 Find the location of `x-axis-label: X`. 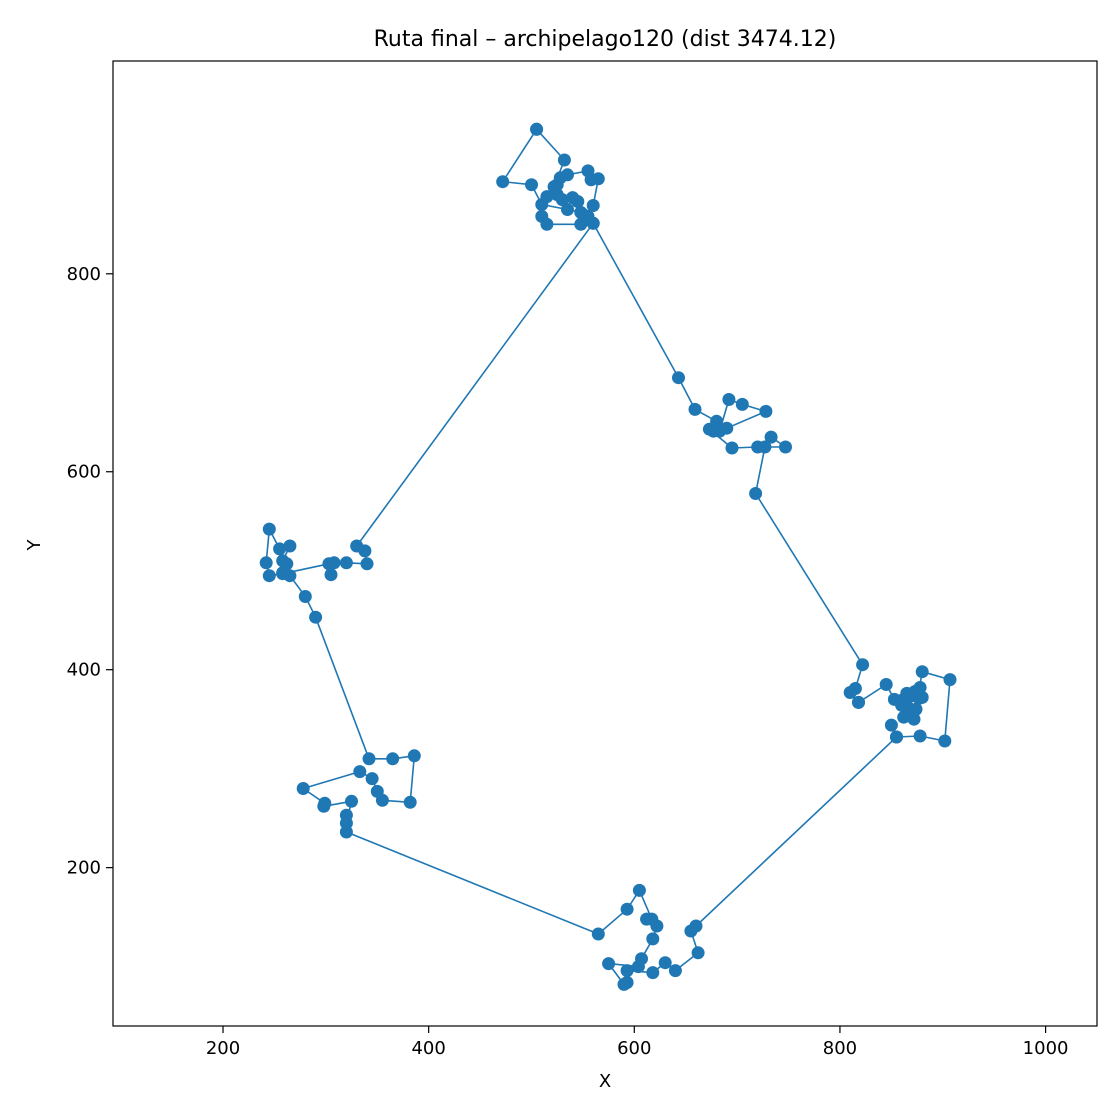

x-axis-label: X is located at coordinates (605, 1081).